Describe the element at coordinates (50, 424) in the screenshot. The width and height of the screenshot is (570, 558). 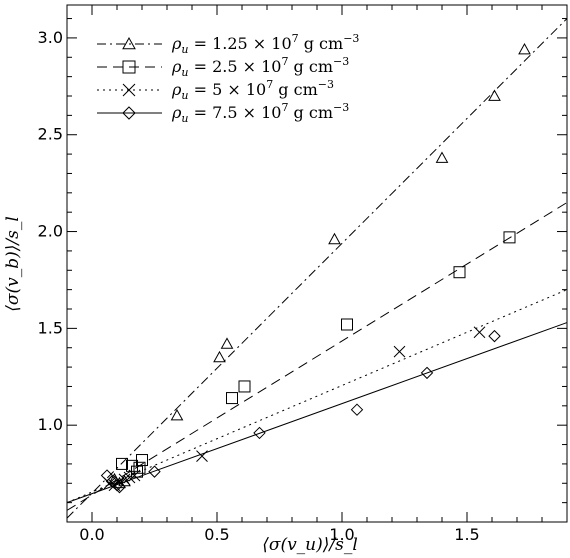
I see `y-tick-label: 1.0` at that location.